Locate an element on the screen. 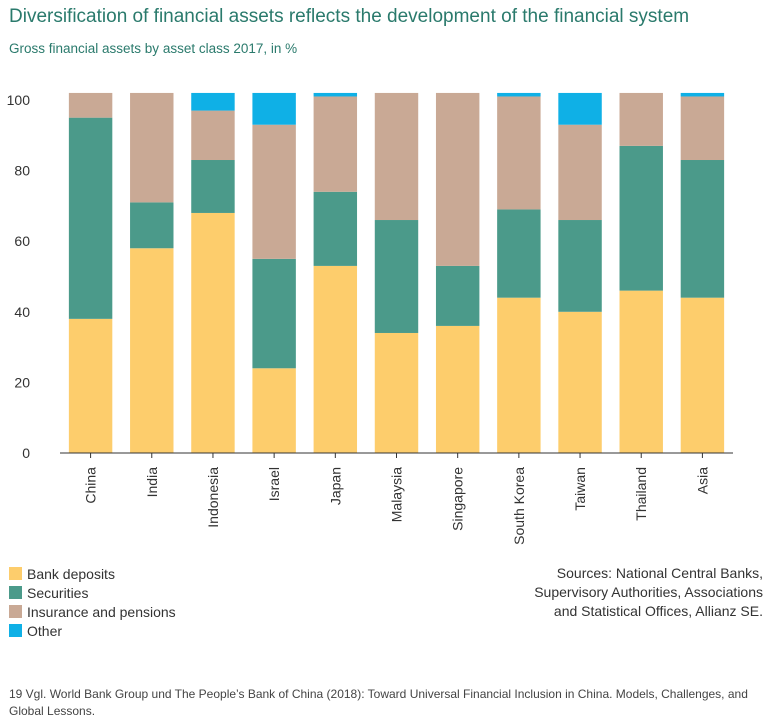  x-tick-label: Indonesia is located at coordinates (213, 497).